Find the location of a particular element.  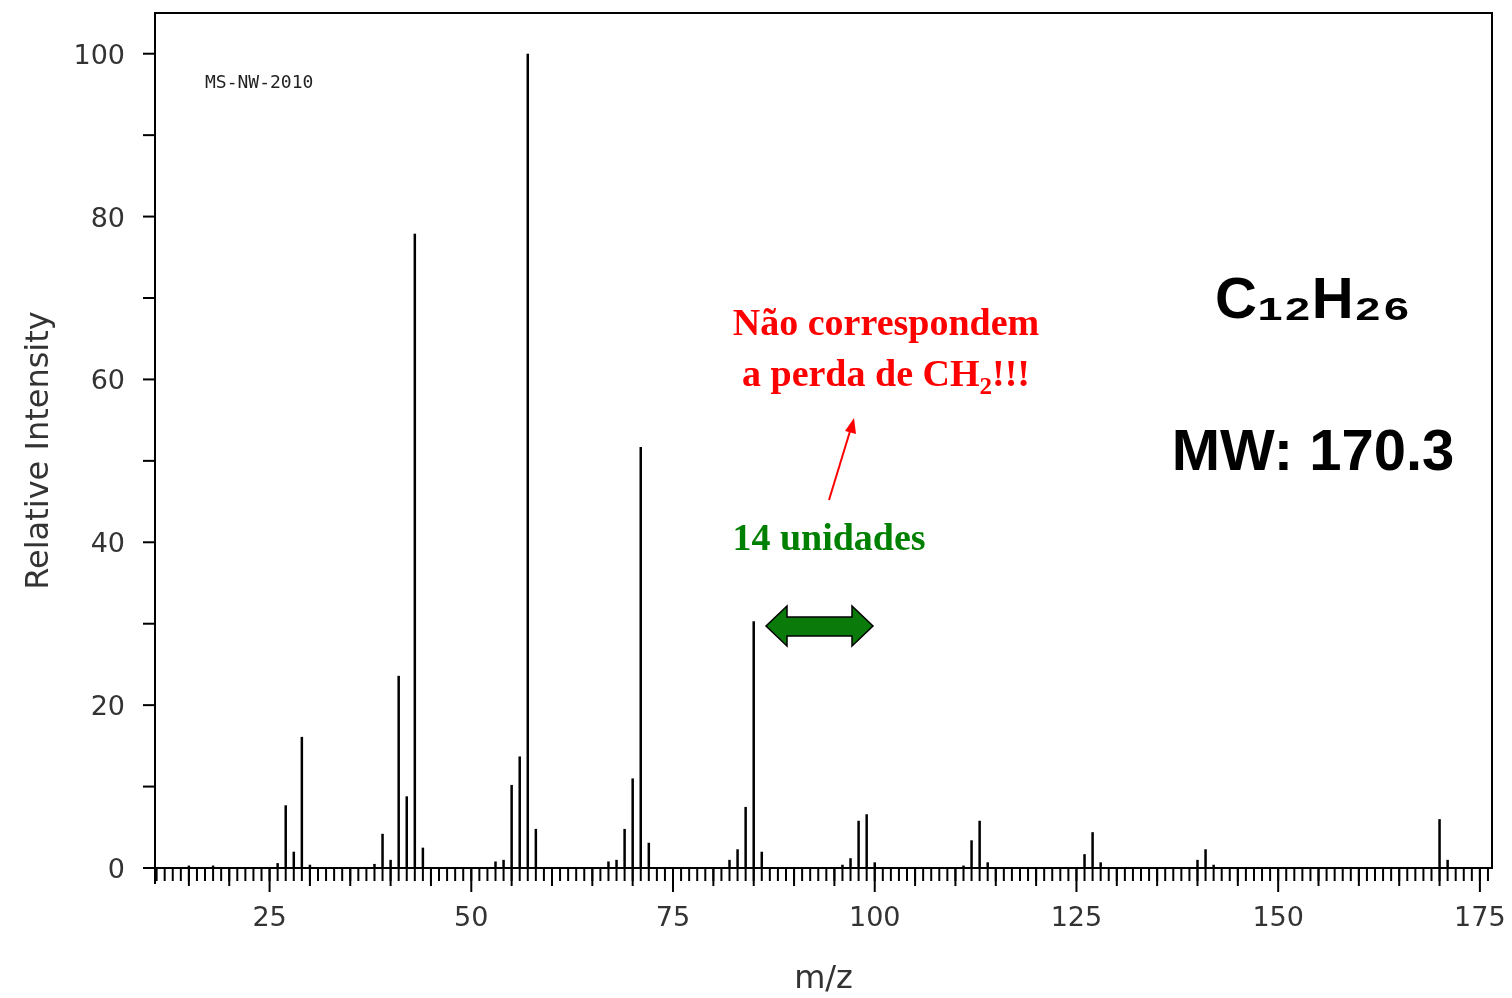

x-tick-label: 50 is located at coordinates (471, 916).